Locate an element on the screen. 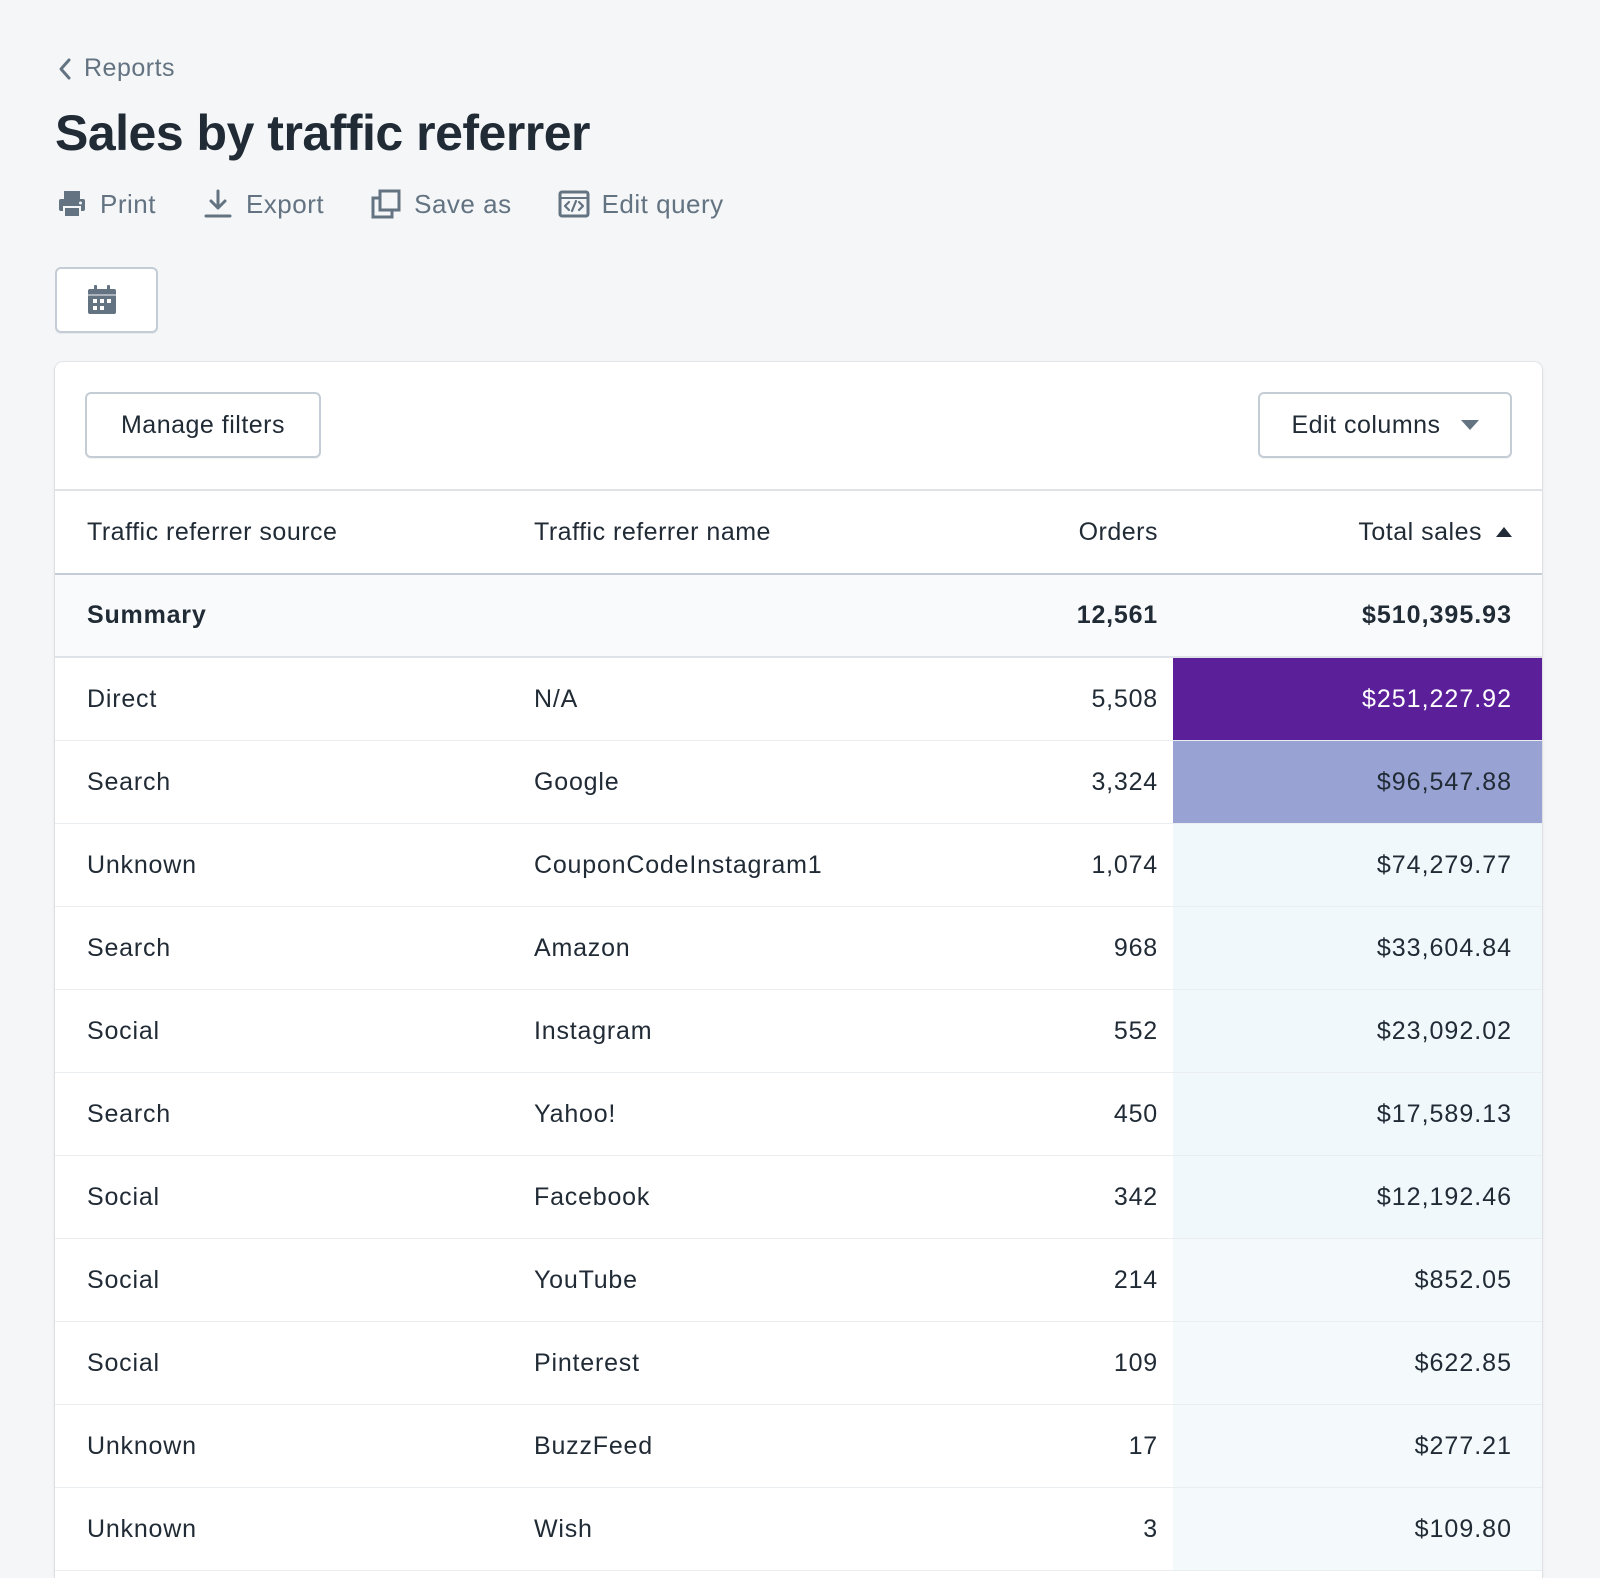  cell-total-sales: $622.85 is located at coordinates (1463, 1362).